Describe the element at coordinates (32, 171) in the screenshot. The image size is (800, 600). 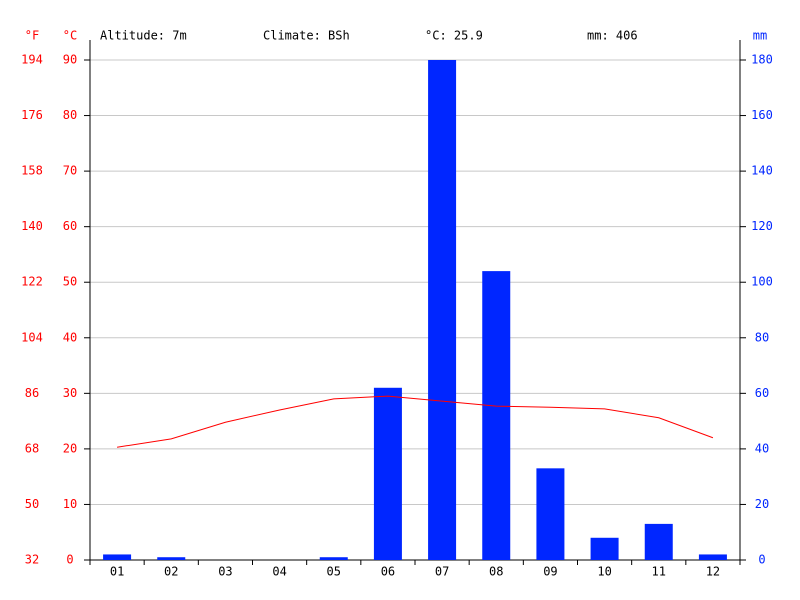
I see `fahrenheit-tick-label: 158` at that location.